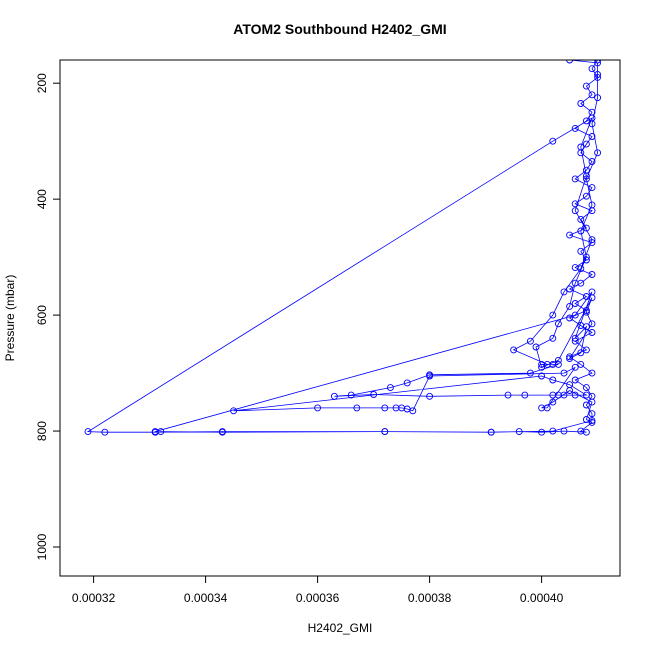 The height and width of the screenshot is (650, 650). Describe the element at coordinates (42, 315) in the screenshot. I see `y-tick-label: 600` at that location.